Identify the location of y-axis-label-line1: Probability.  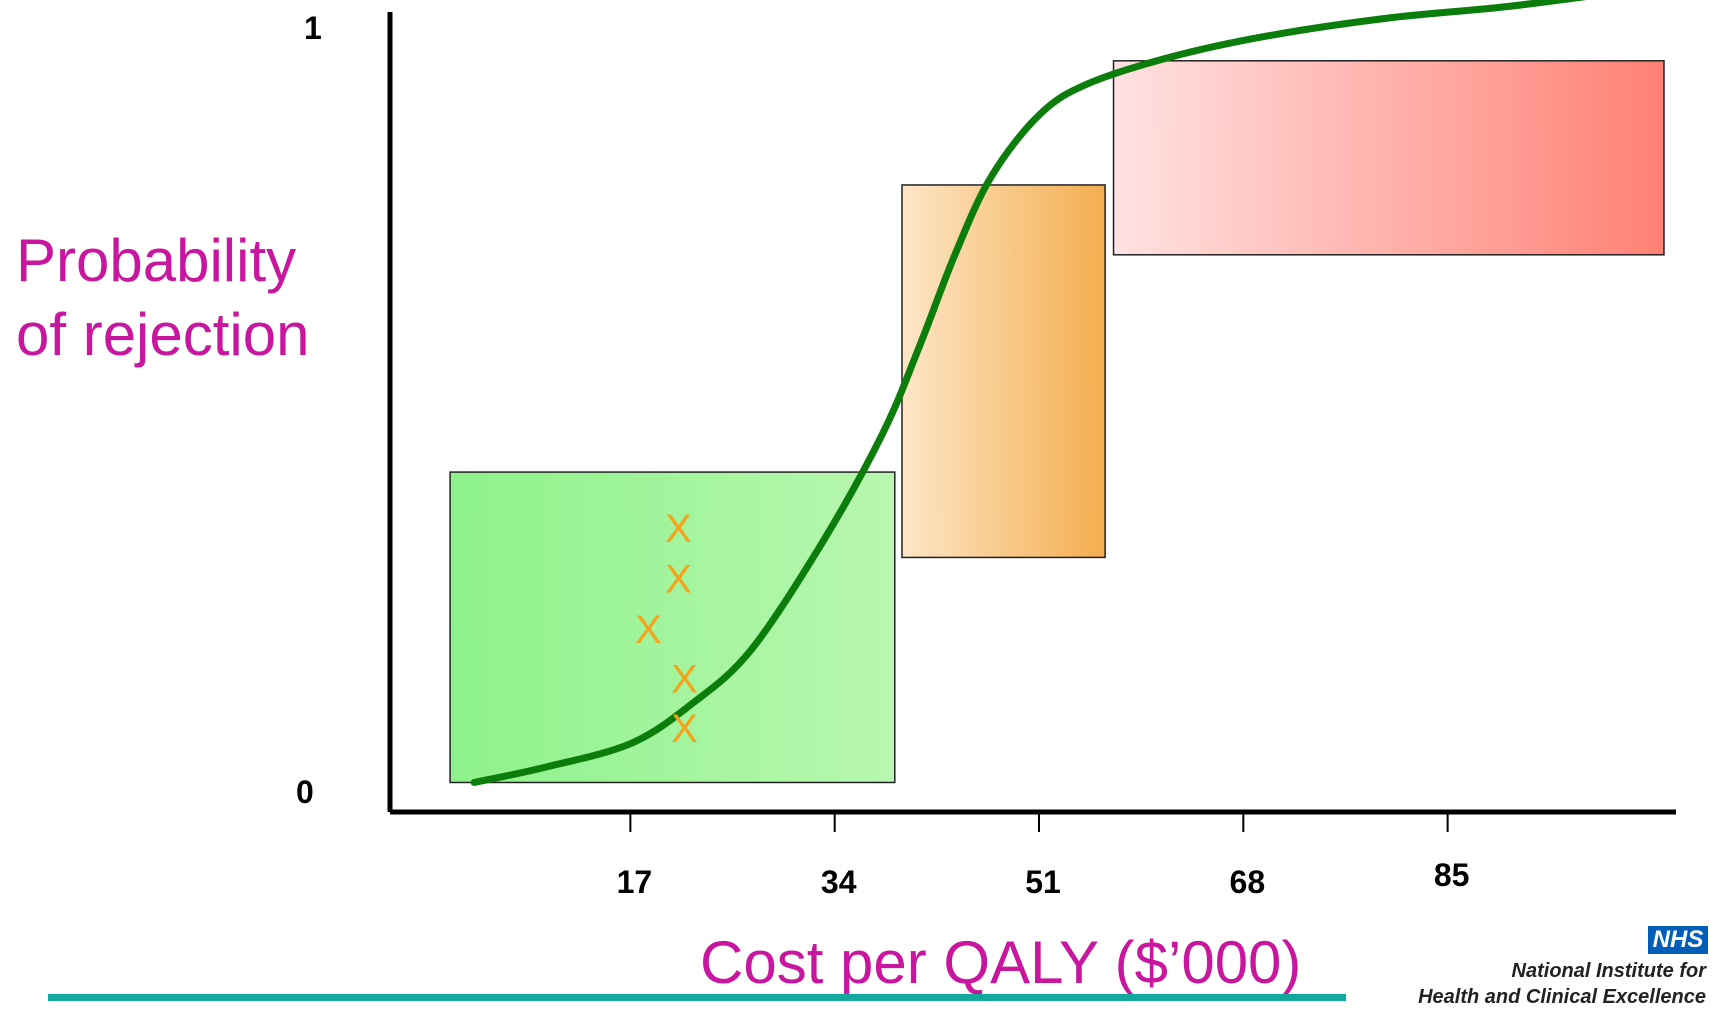
(156, 260).